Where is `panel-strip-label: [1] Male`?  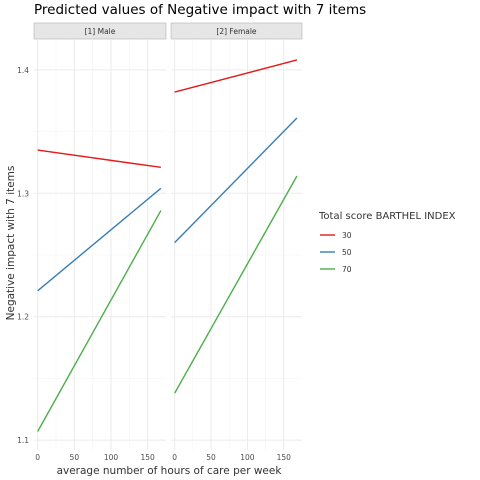
panel-strip-label: [1] Male is located at coordinates (100, 31).